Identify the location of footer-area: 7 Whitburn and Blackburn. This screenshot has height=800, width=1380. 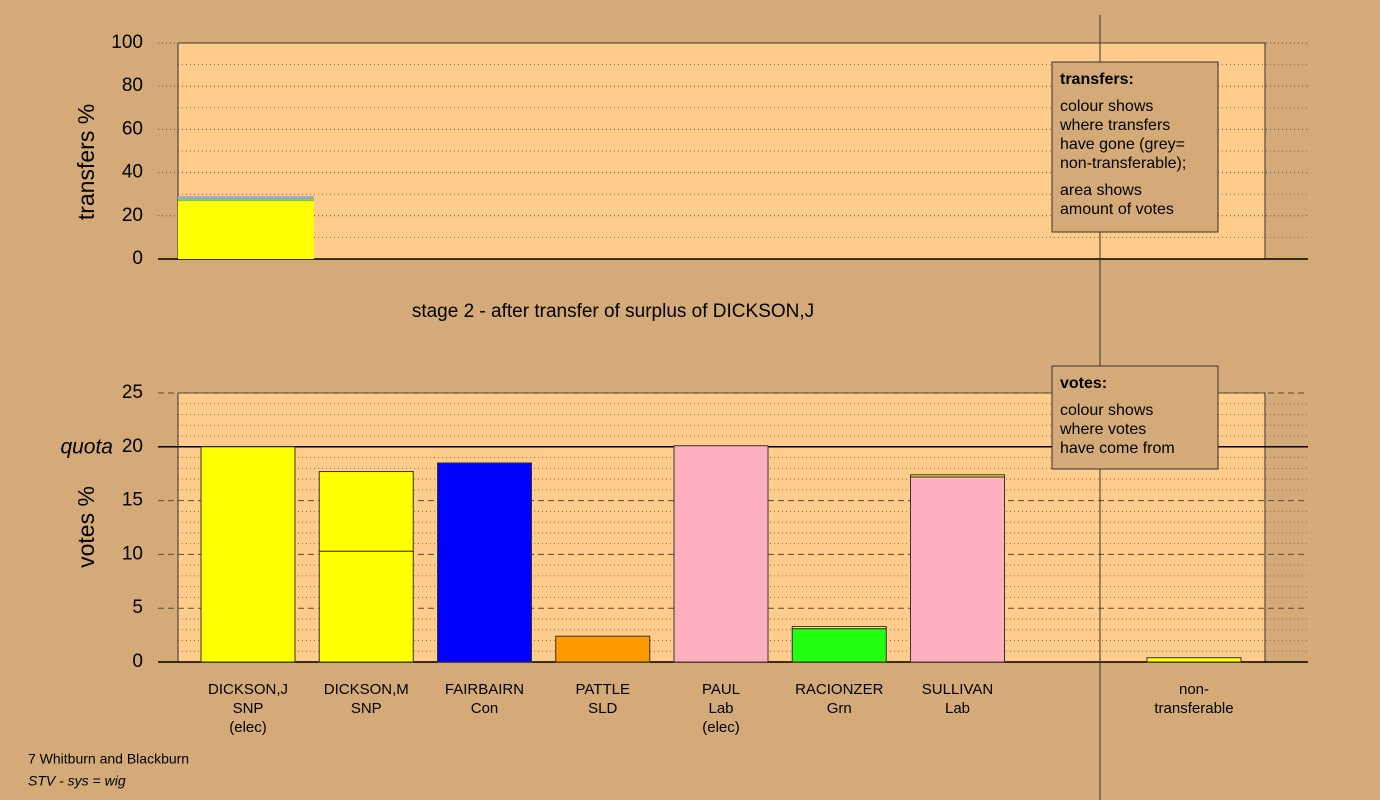
(108, 759).